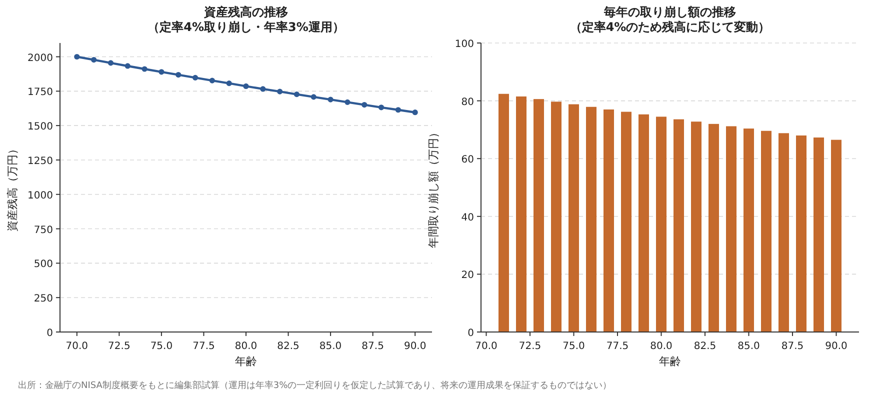 This screenshot has height=398, width=870. What do you see at coordinates (467, 102) in the screenshot?
I see `y-tick-label: 80` at bounding box center [467, 102].